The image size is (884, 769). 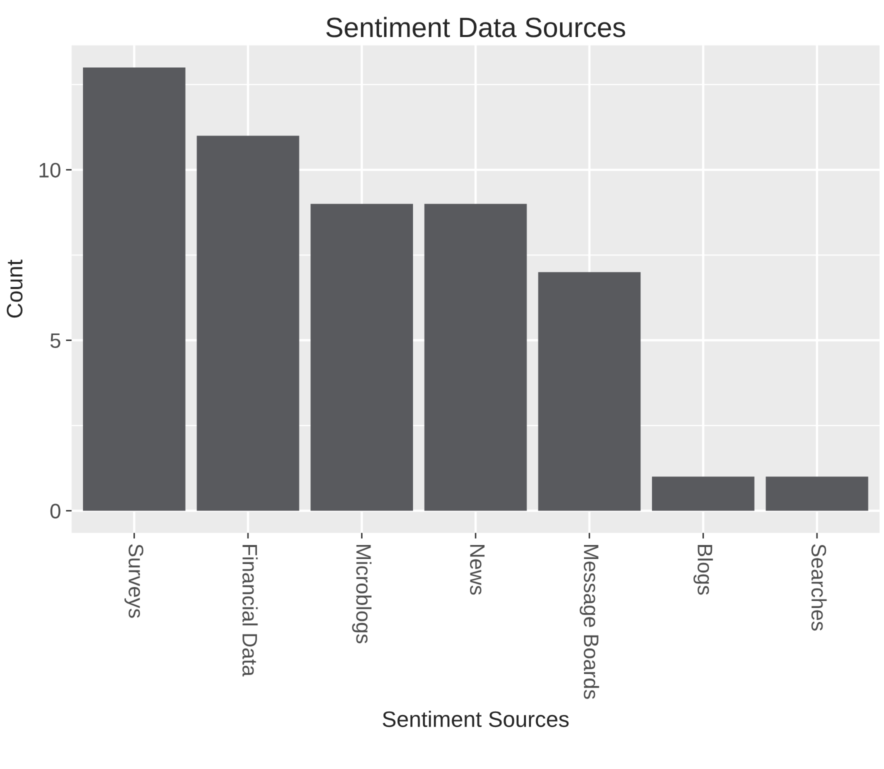 I want to click on x-tick-label: News, so click(x=477, y=570).